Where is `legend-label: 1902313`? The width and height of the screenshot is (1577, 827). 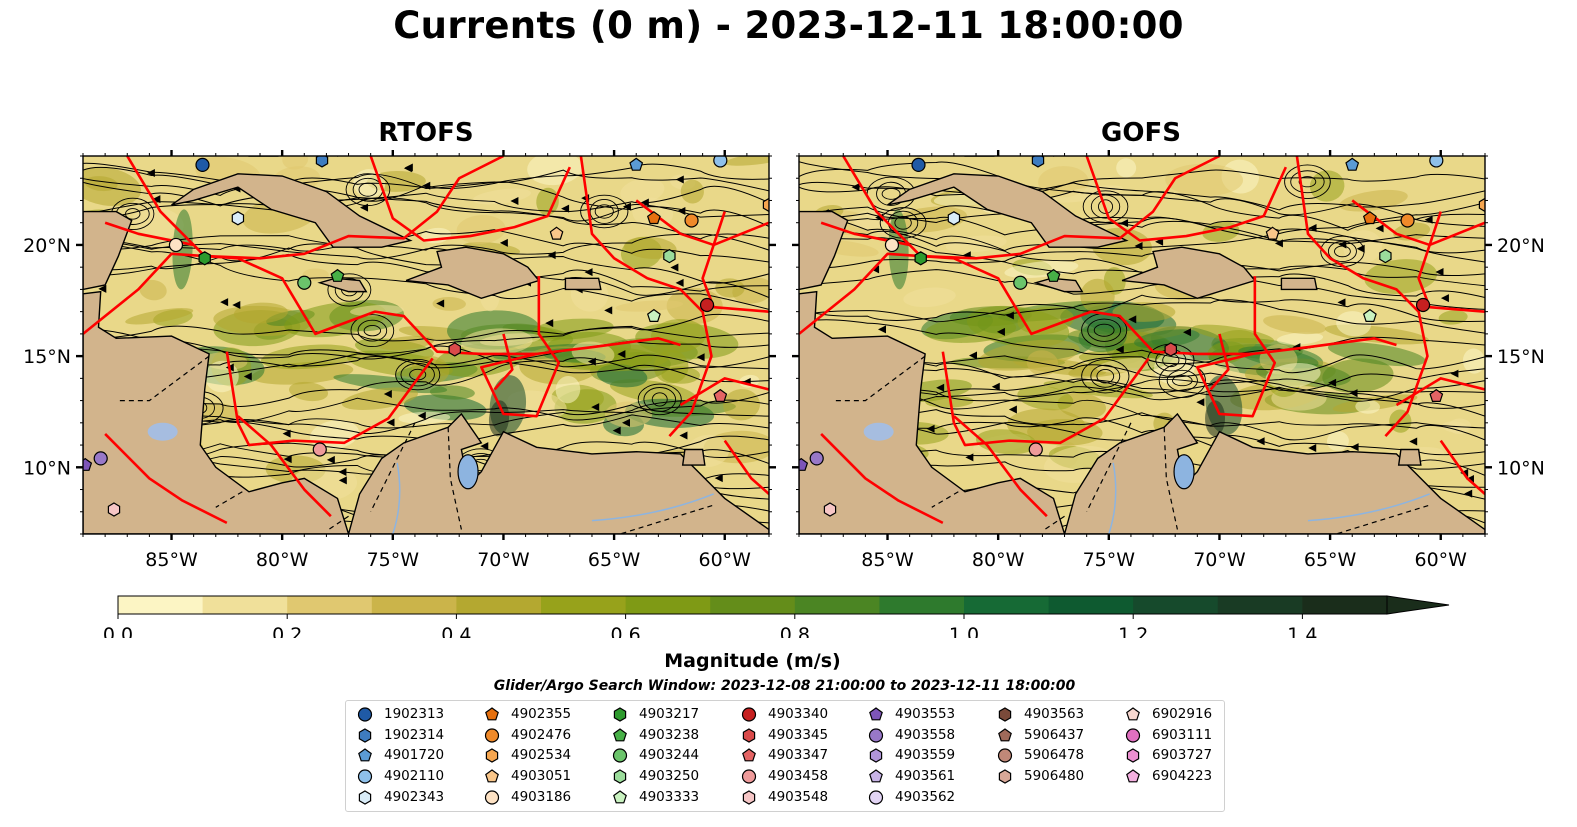
legend-label: 1902313 is located at coordinates (414, 714).